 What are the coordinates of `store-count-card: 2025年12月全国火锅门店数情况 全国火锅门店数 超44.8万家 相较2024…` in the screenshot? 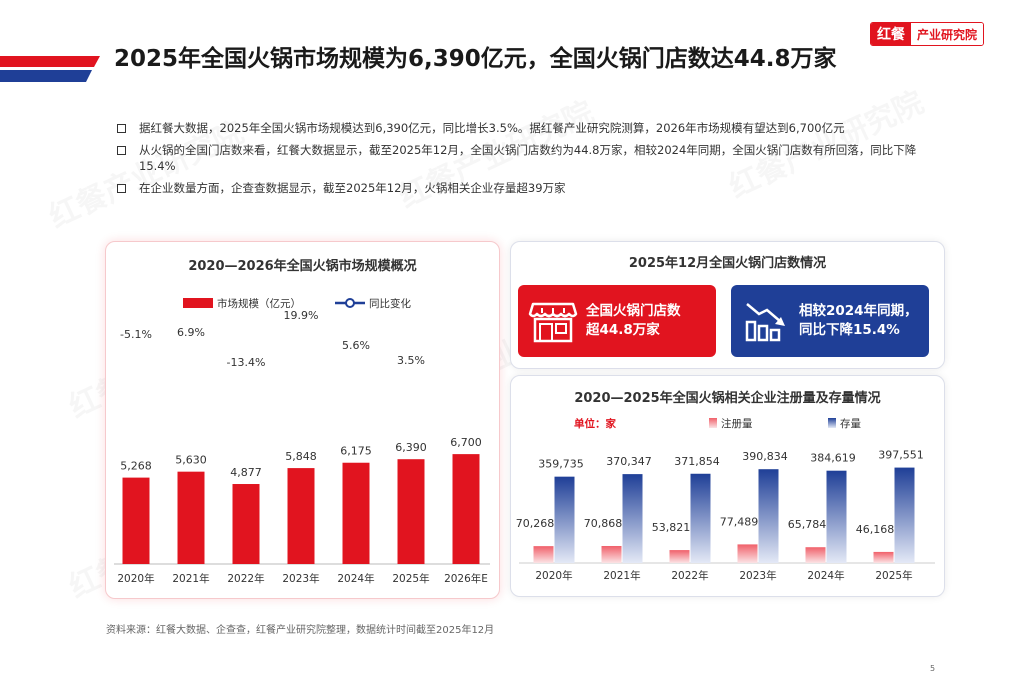 It's located at (727, 305).